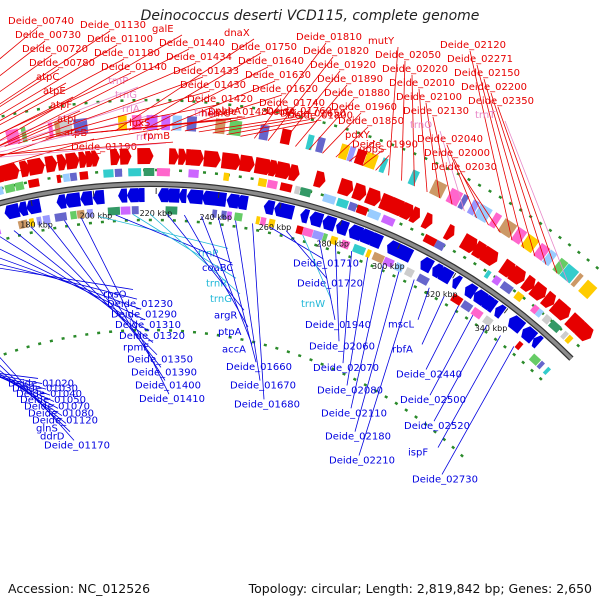 The height and width of the screenshot is (600, 600). What do you see at coordinates (104, 147) in the screenshot?
I see `top-gene-label-9: Deide_01190` at bounding box center [104, 147].